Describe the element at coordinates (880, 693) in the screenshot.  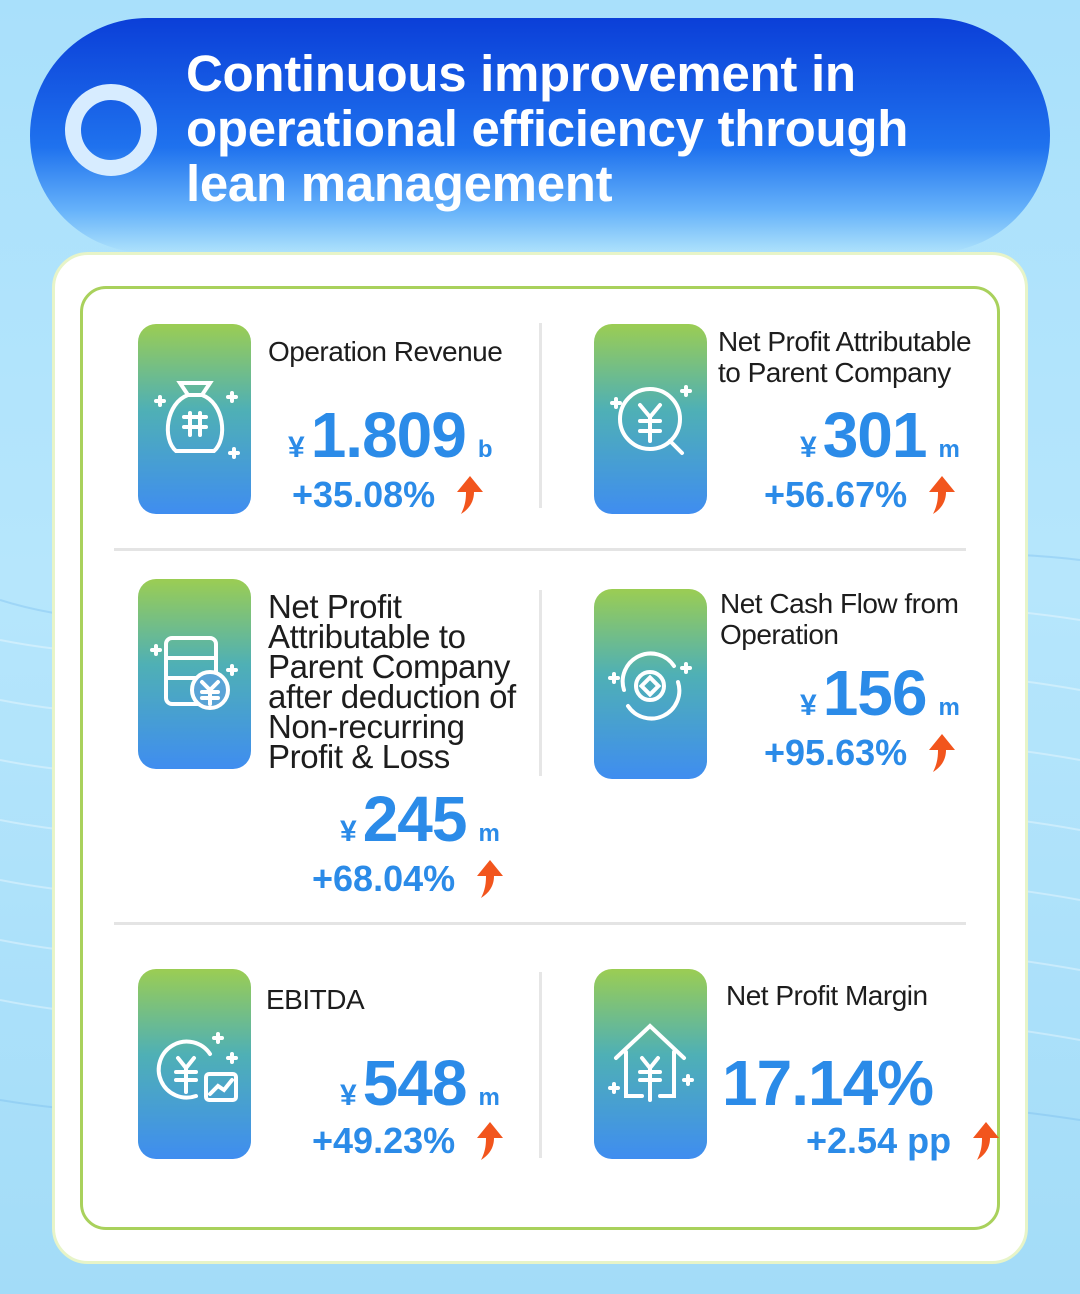
I see `metric-value: ¥156 m` at that location.